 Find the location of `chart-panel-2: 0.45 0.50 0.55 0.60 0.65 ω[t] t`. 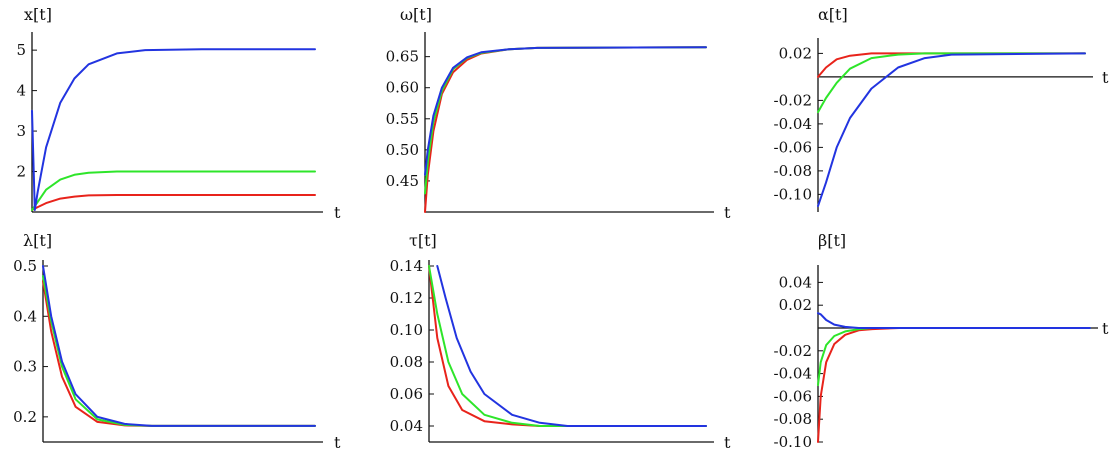

chart-panel-2: 0.45 0.50 0.55 0.60 0.65 ω[t] t is located at coordinates (558, 113).